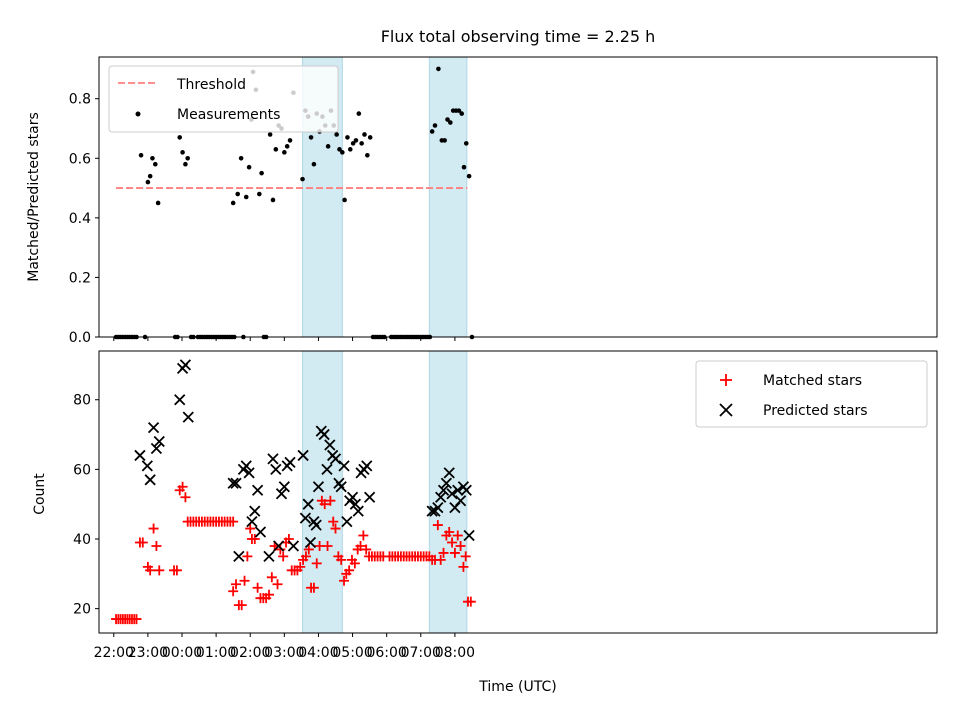 The image size is (960, 720). What do you see at coordinates (216, 653) in the screenshot?
I see `x-tick-label: 01:00` at bounding box center [216, 653].